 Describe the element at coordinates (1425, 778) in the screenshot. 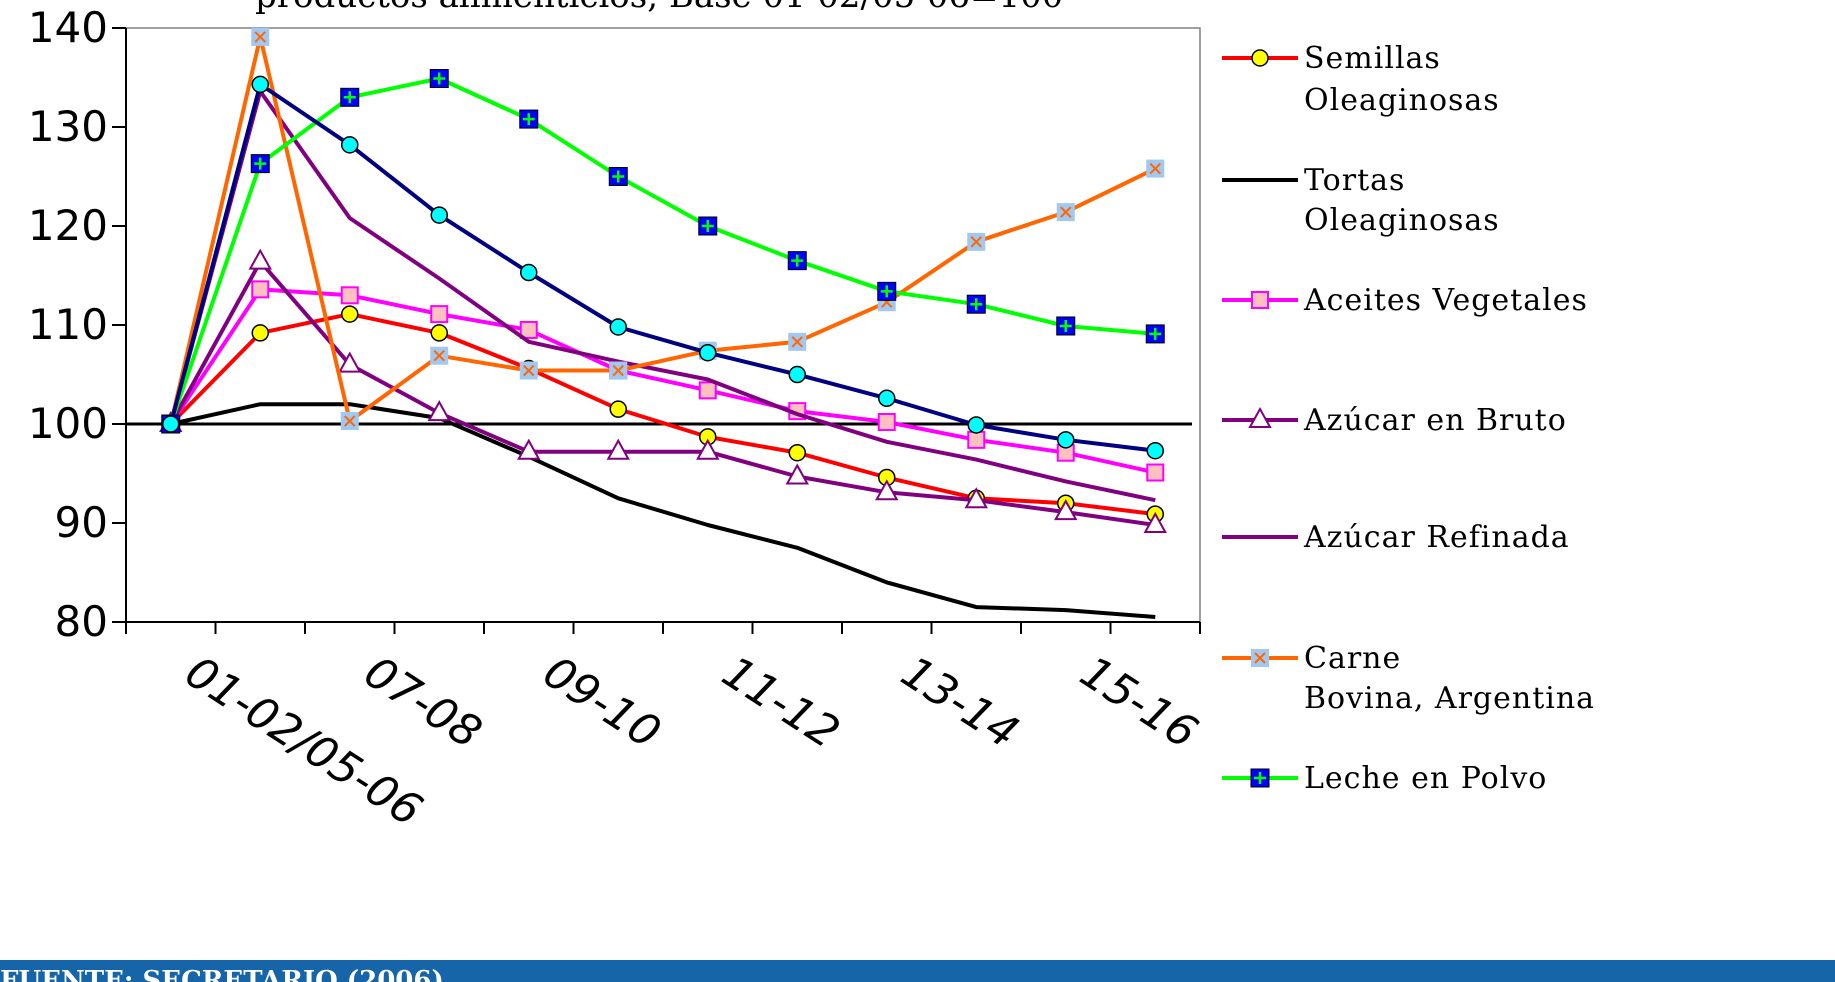

I see `legend-label: Leche en Polvo` at that location.